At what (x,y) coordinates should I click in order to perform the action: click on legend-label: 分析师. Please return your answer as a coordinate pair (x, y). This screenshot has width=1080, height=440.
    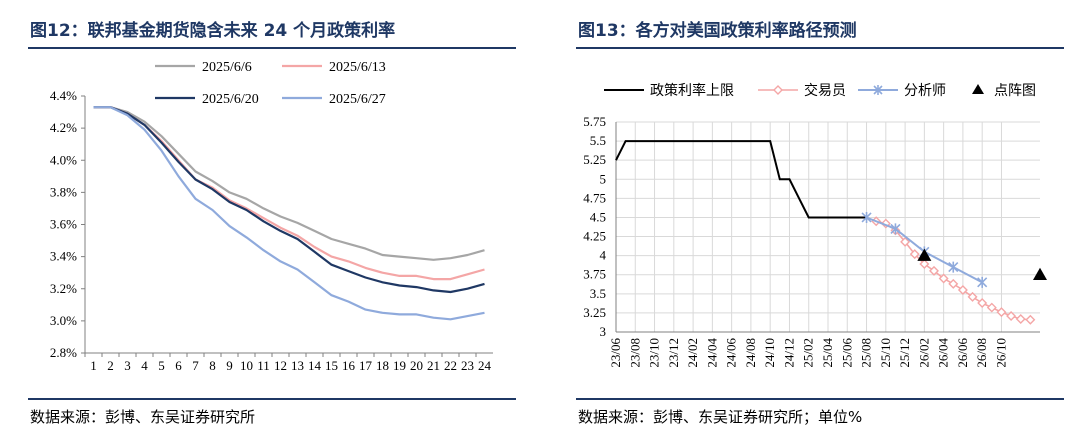
    Looking at the image, I should click on (925, 91).